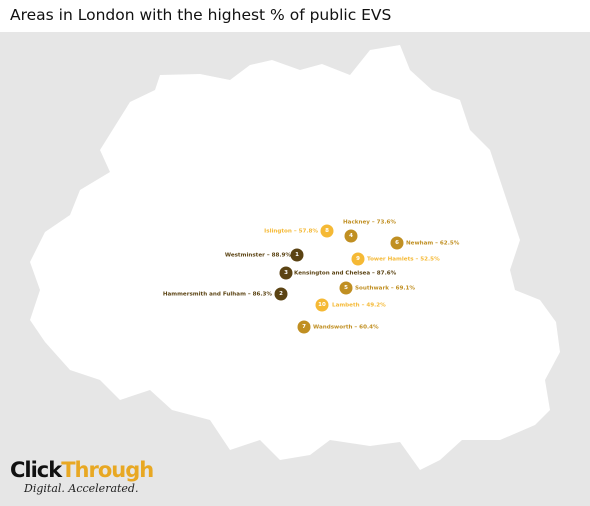  I want to click on area-label: Lambeth – 49.2%, so click(359, 306).